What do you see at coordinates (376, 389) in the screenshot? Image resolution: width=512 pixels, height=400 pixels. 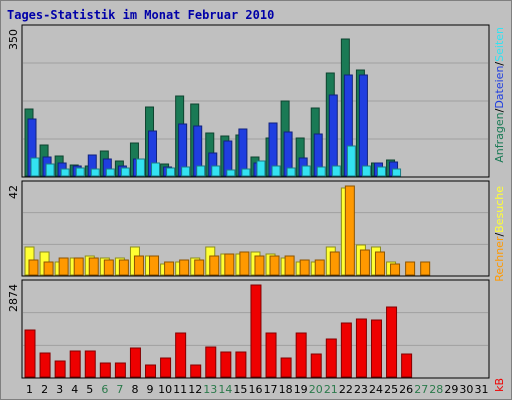 I see `x-tick-label-day-24: 24` at bounding box center [376, 389].